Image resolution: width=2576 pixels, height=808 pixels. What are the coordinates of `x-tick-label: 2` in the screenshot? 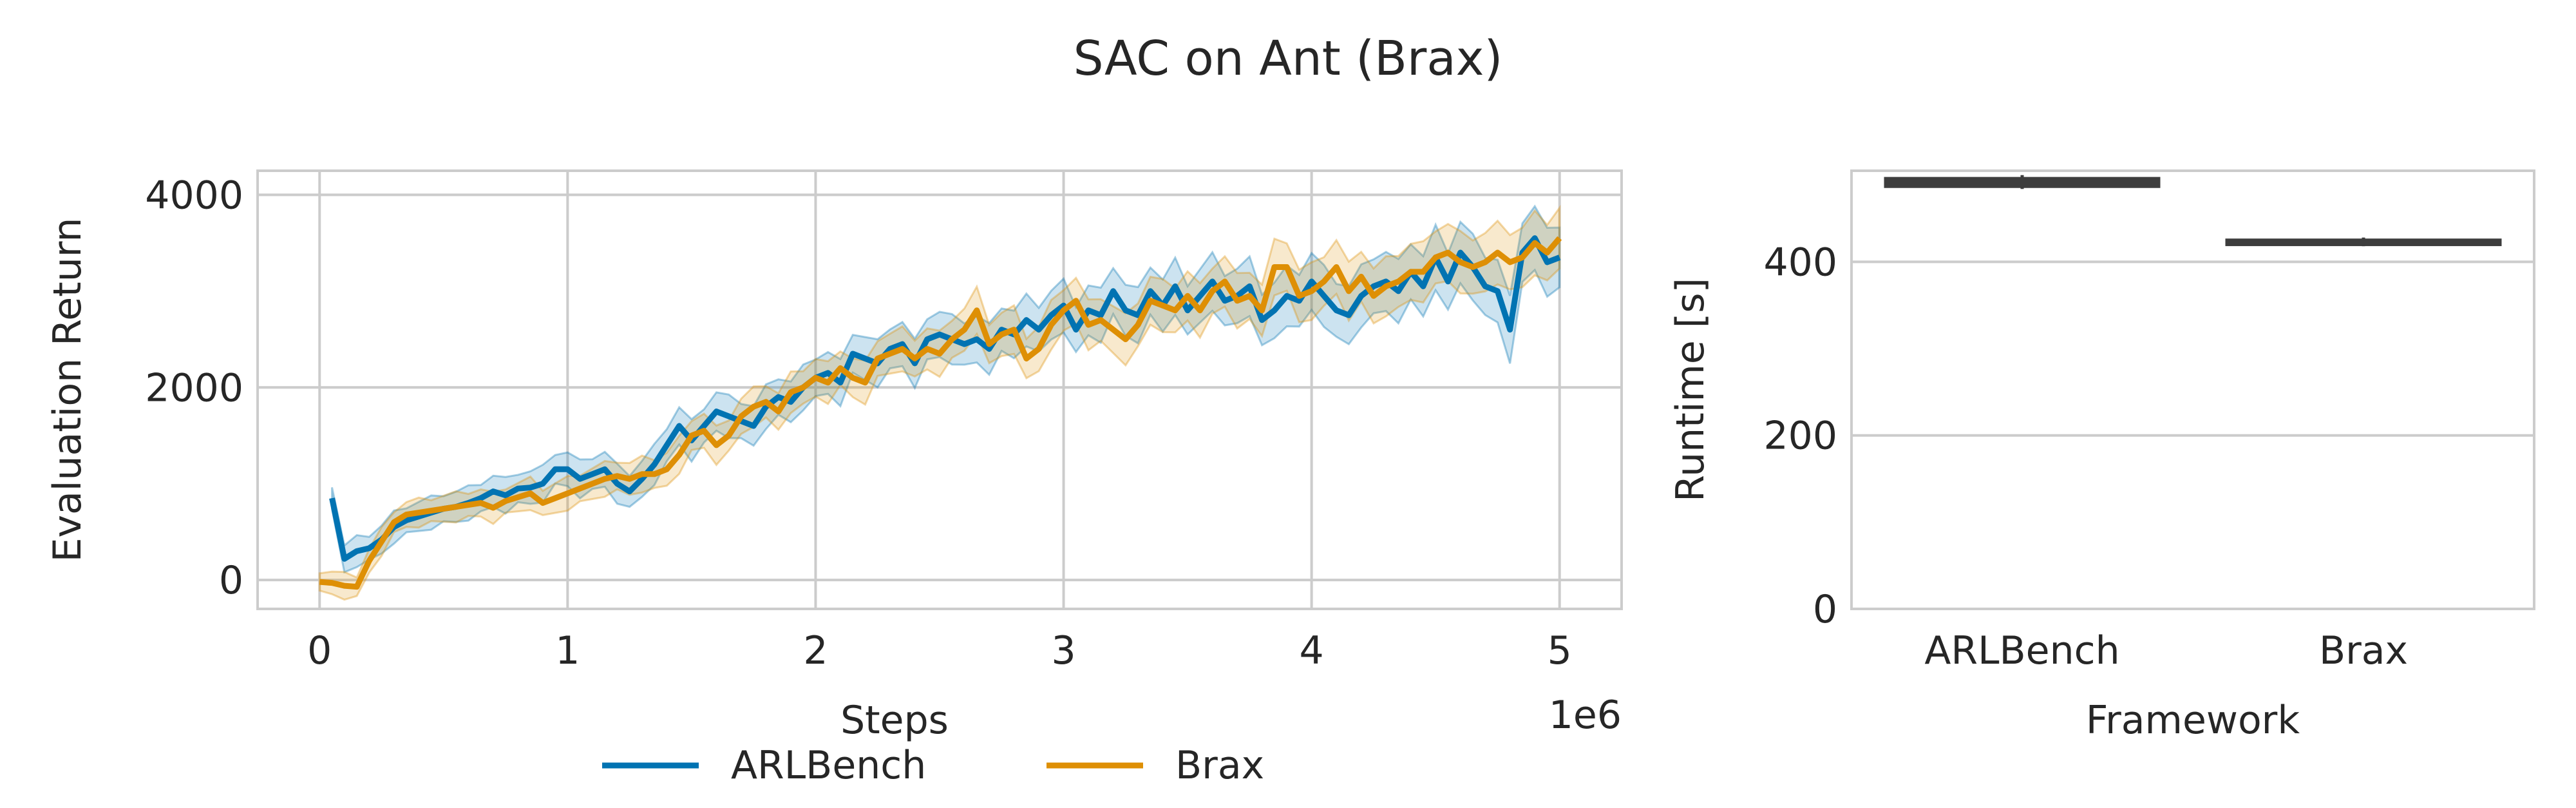 It's located at (815, 650).